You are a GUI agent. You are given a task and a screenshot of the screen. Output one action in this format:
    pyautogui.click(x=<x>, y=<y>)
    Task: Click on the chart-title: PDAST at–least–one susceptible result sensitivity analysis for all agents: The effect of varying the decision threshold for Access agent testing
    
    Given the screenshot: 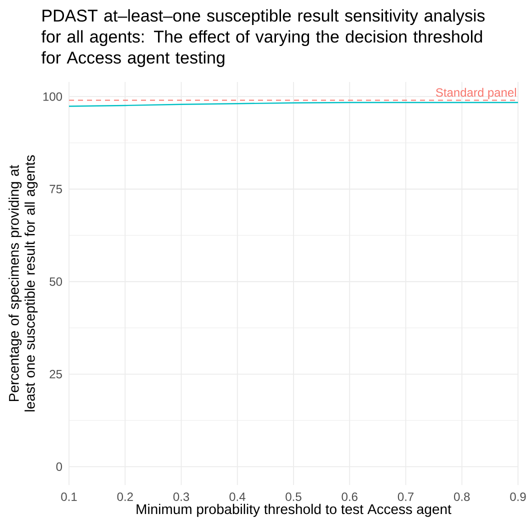 What is the action you would take?
    pyautogui.click(x=263, y=38)
    